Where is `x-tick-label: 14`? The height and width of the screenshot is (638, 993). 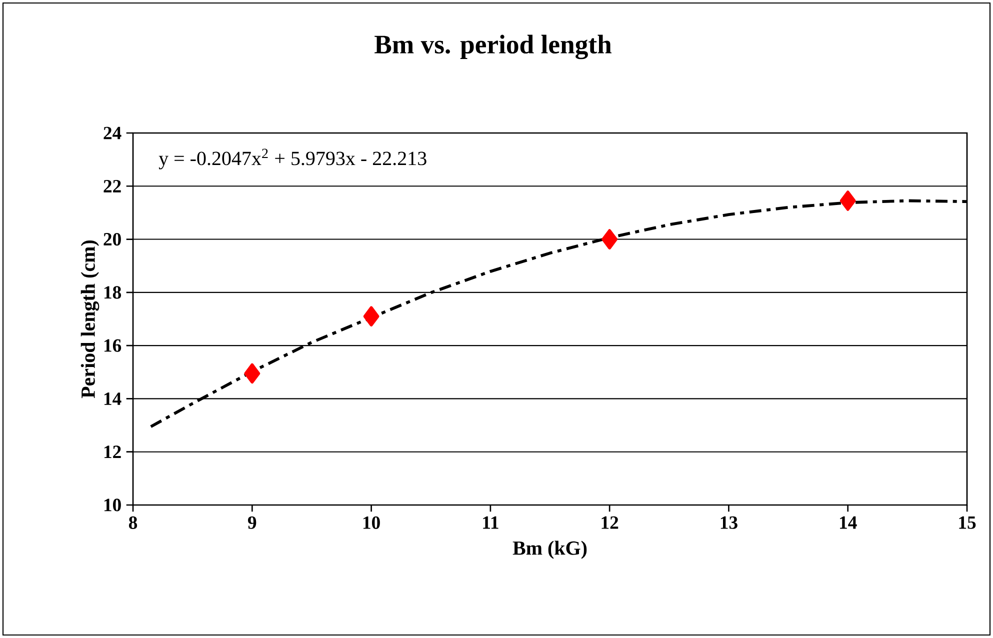
x-tick-label: 14 is located at coordinates (848, 522).